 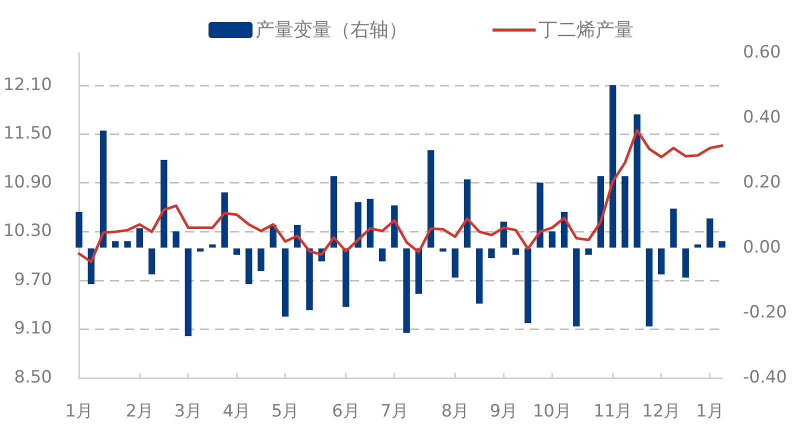 What do you see at coordinates (285, 412) in the screenshot?
I see `x-tick-label: 5月` at bounding box center [285, 412].